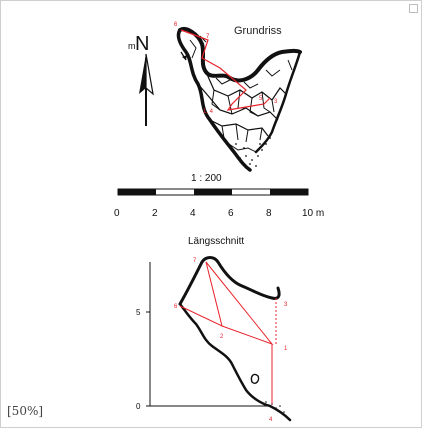  I want to click on section-point-3: 3, so click(286, 305).